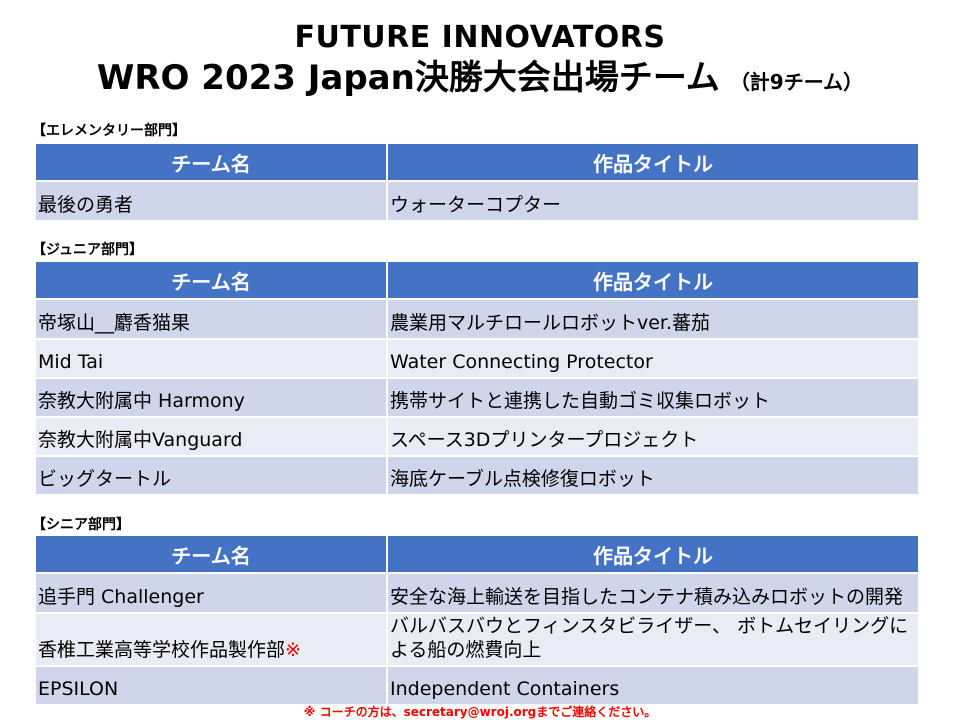 The height and width of the screenshot is (720, 960). What do you see at coordinates (653, 201) in the screenshot?
I see `work-title: ウォーターコプター` at bounding box center [653, 201].